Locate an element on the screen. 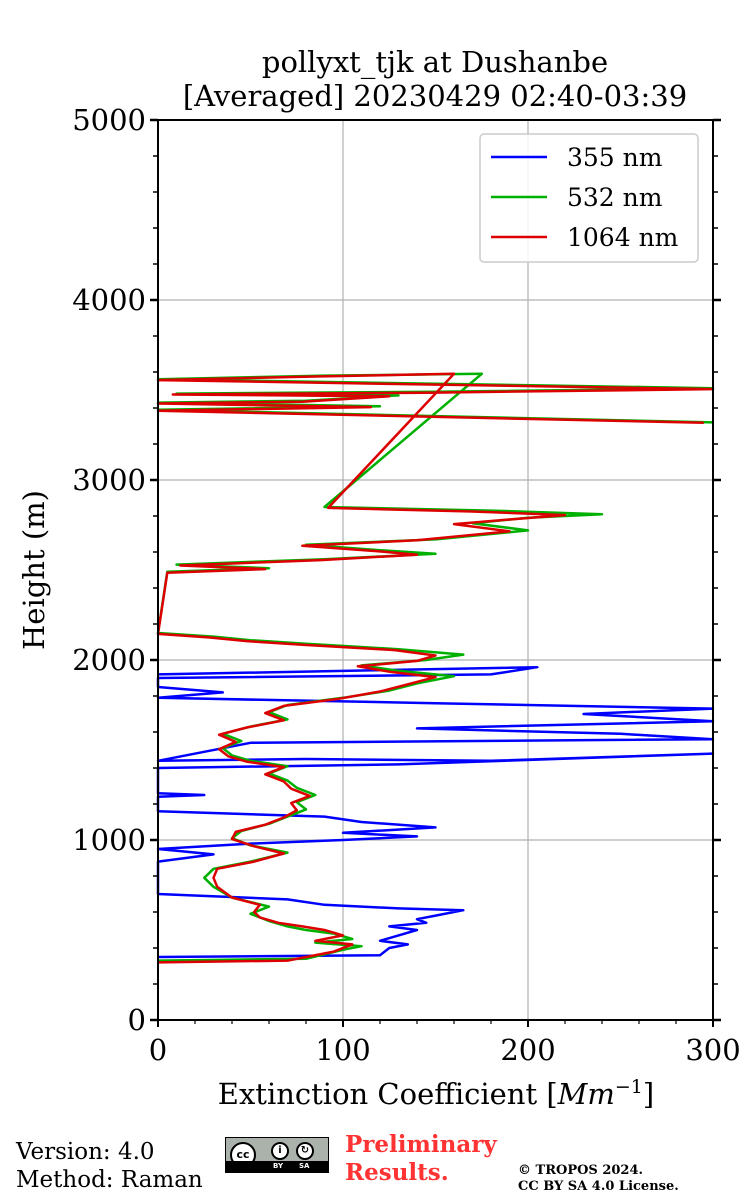 The width and height of the screenshot is (750, 1200). legend-label-532: 532 nm is located at coordinates (615, 197).